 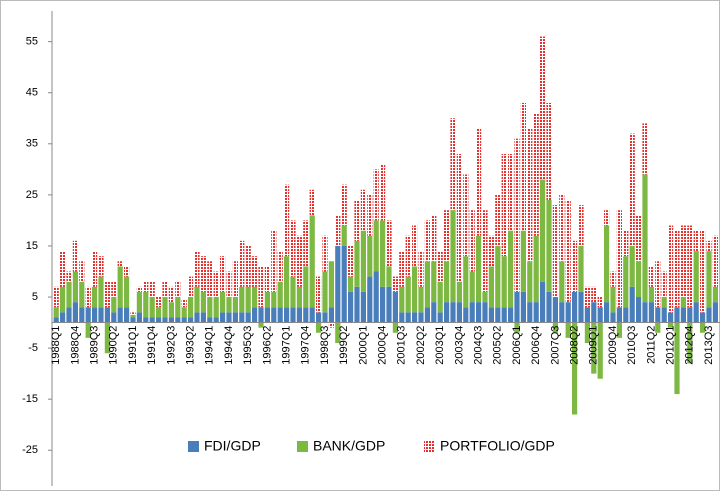 What do you see at coordinates (479, 345) in the screenshot?
I see `x-tick-label: 2004Q3` at bounding box center [479, 345].